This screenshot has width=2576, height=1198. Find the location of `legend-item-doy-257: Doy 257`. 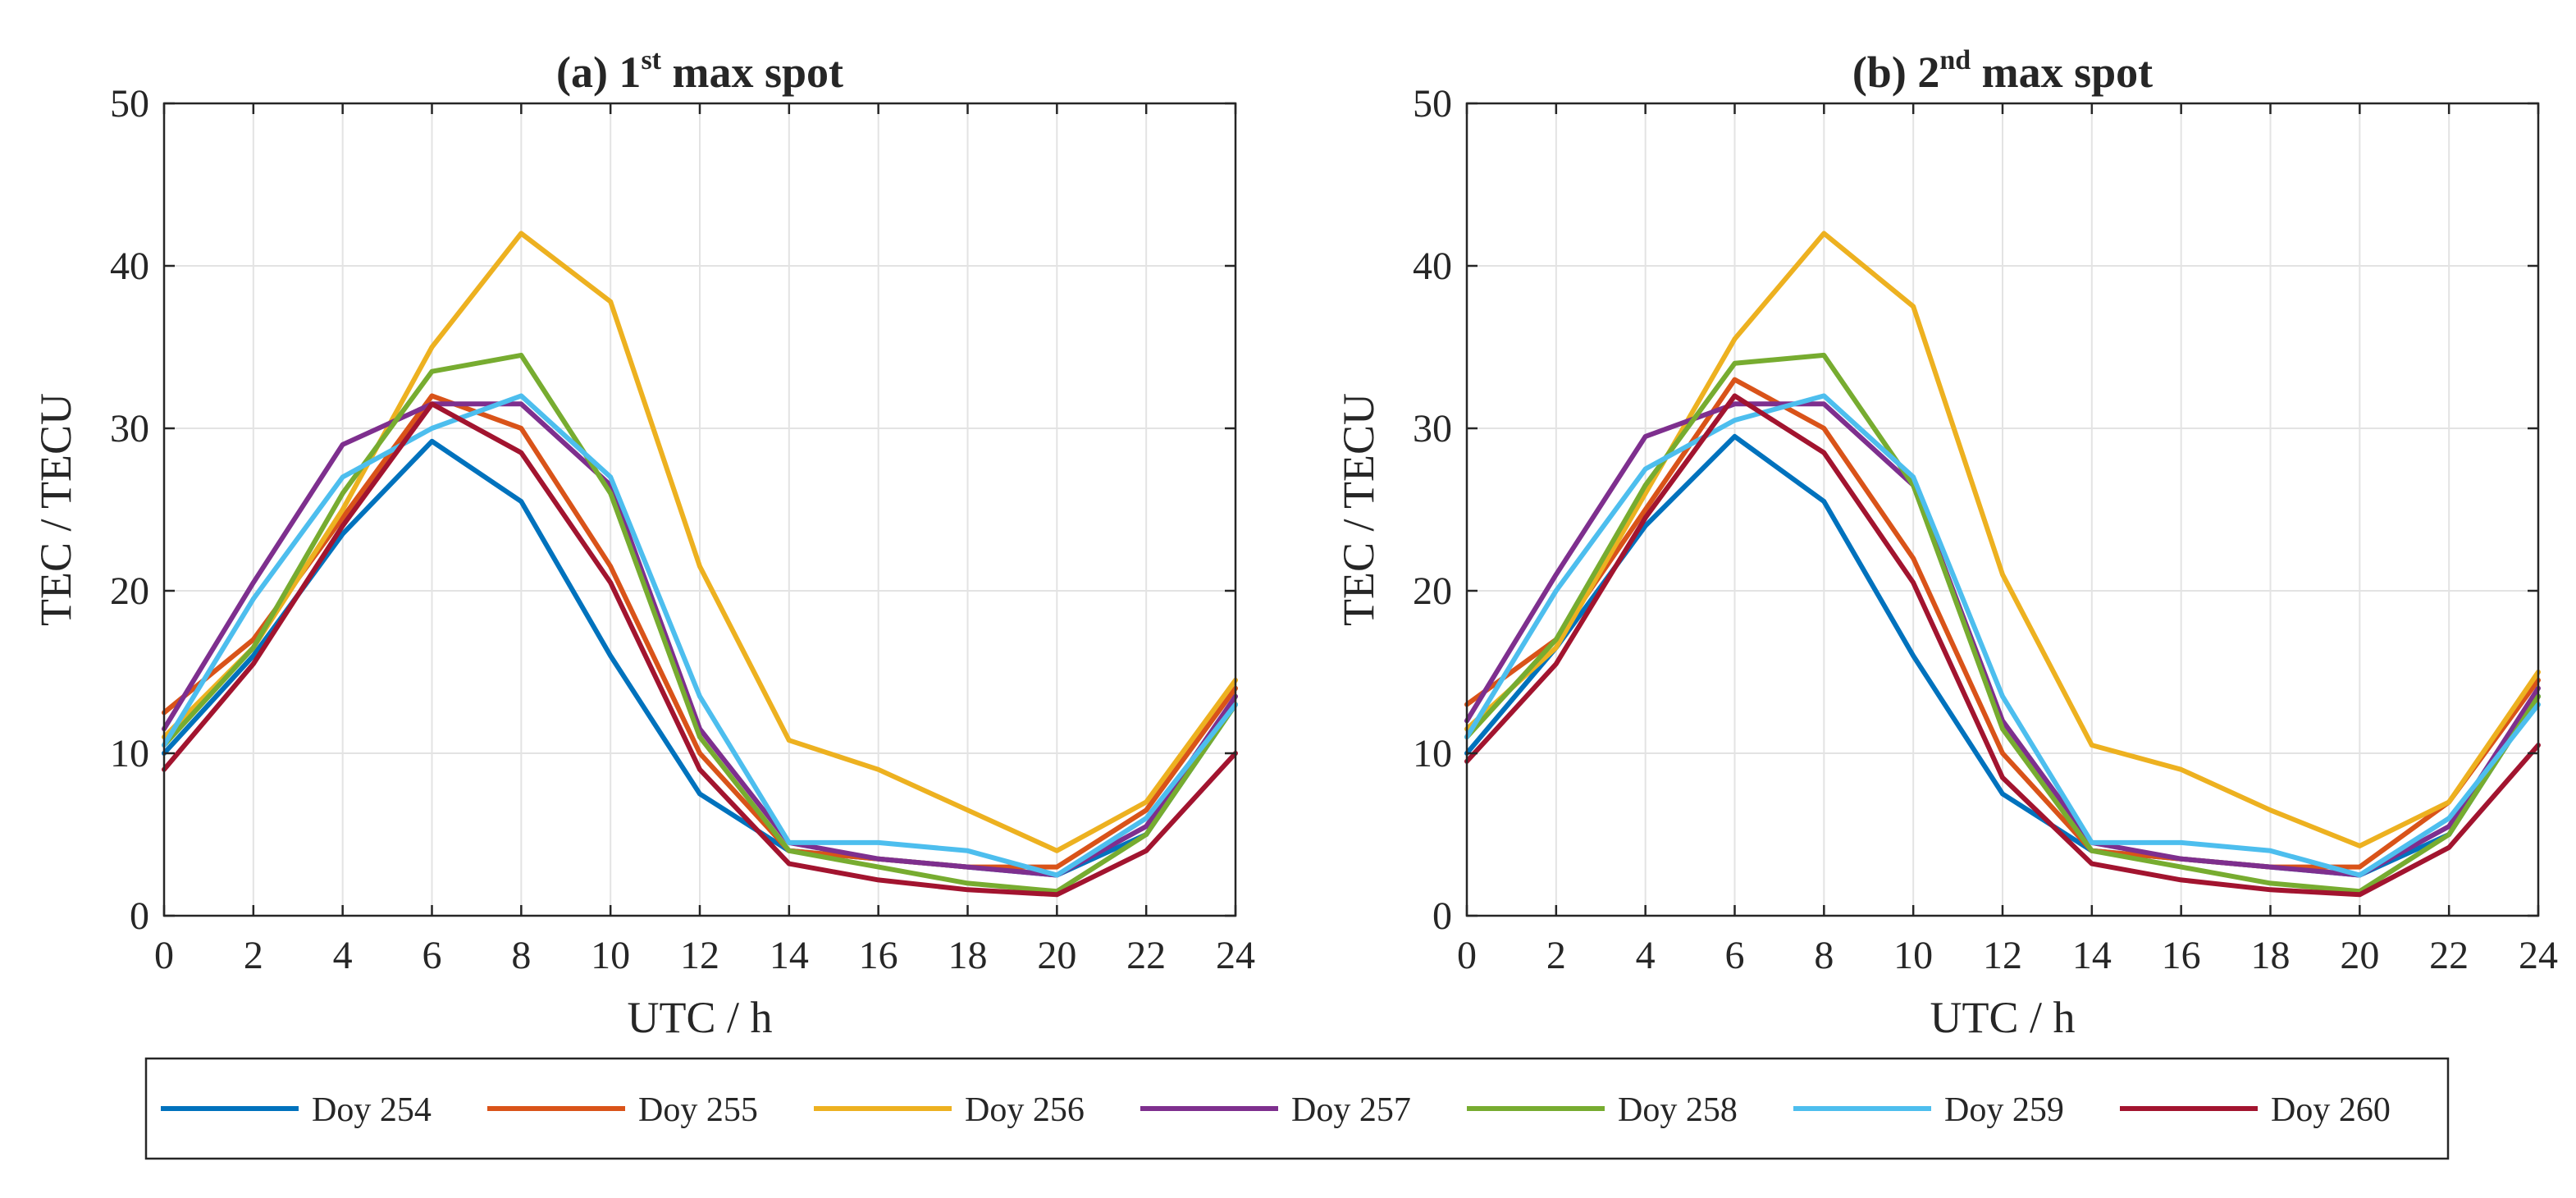

legend-item-doy-257: Doy 257 is located at coordinates (1275, 1110).